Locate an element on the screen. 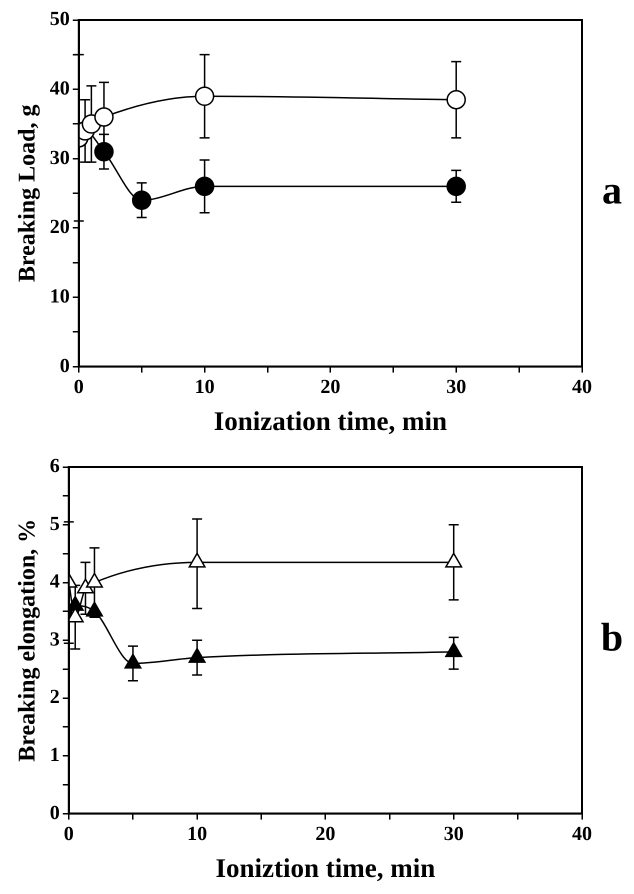 The width and height of the screenshot is (634, 894). x-tick-label: 0 is located at coordinates (79, 387).